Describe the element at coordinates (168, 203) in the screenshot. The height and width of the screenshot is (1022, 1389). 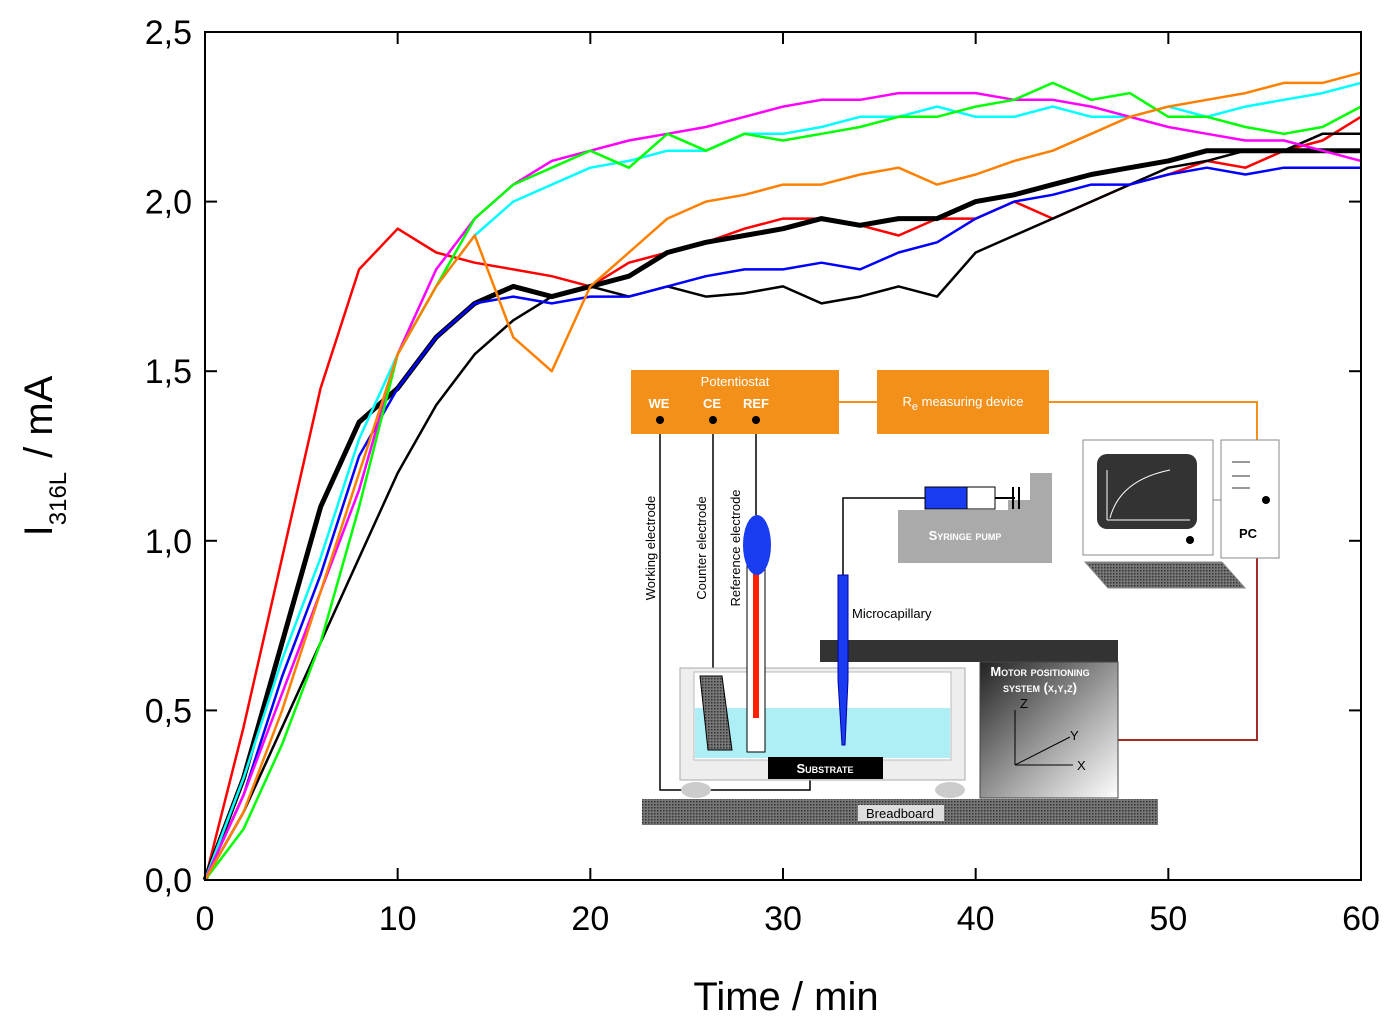
I see `y-tick-label: 2,0` at that location.